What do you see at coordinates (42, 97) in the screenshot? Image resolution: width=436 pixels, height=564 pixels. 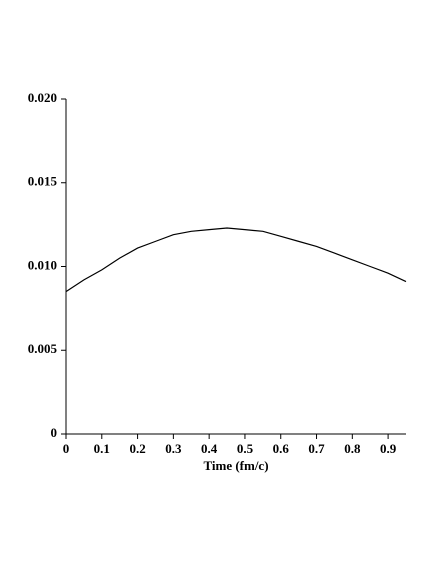 I see `y-tick-label: 0.020` at bounding box center [42, 97].